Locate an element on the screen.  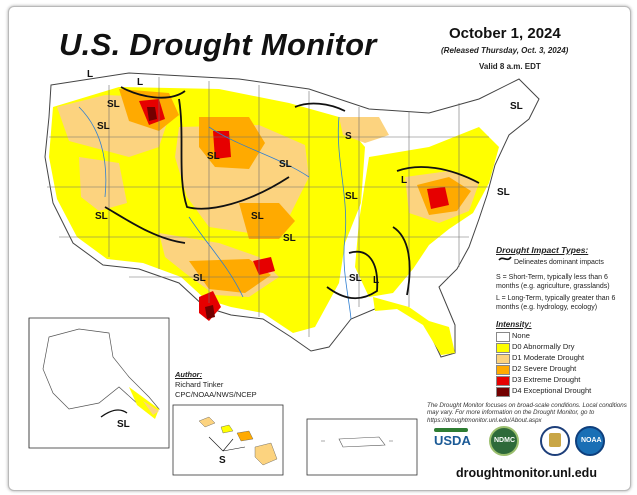
legend-swatch-none is located at coordinates (503, 337).